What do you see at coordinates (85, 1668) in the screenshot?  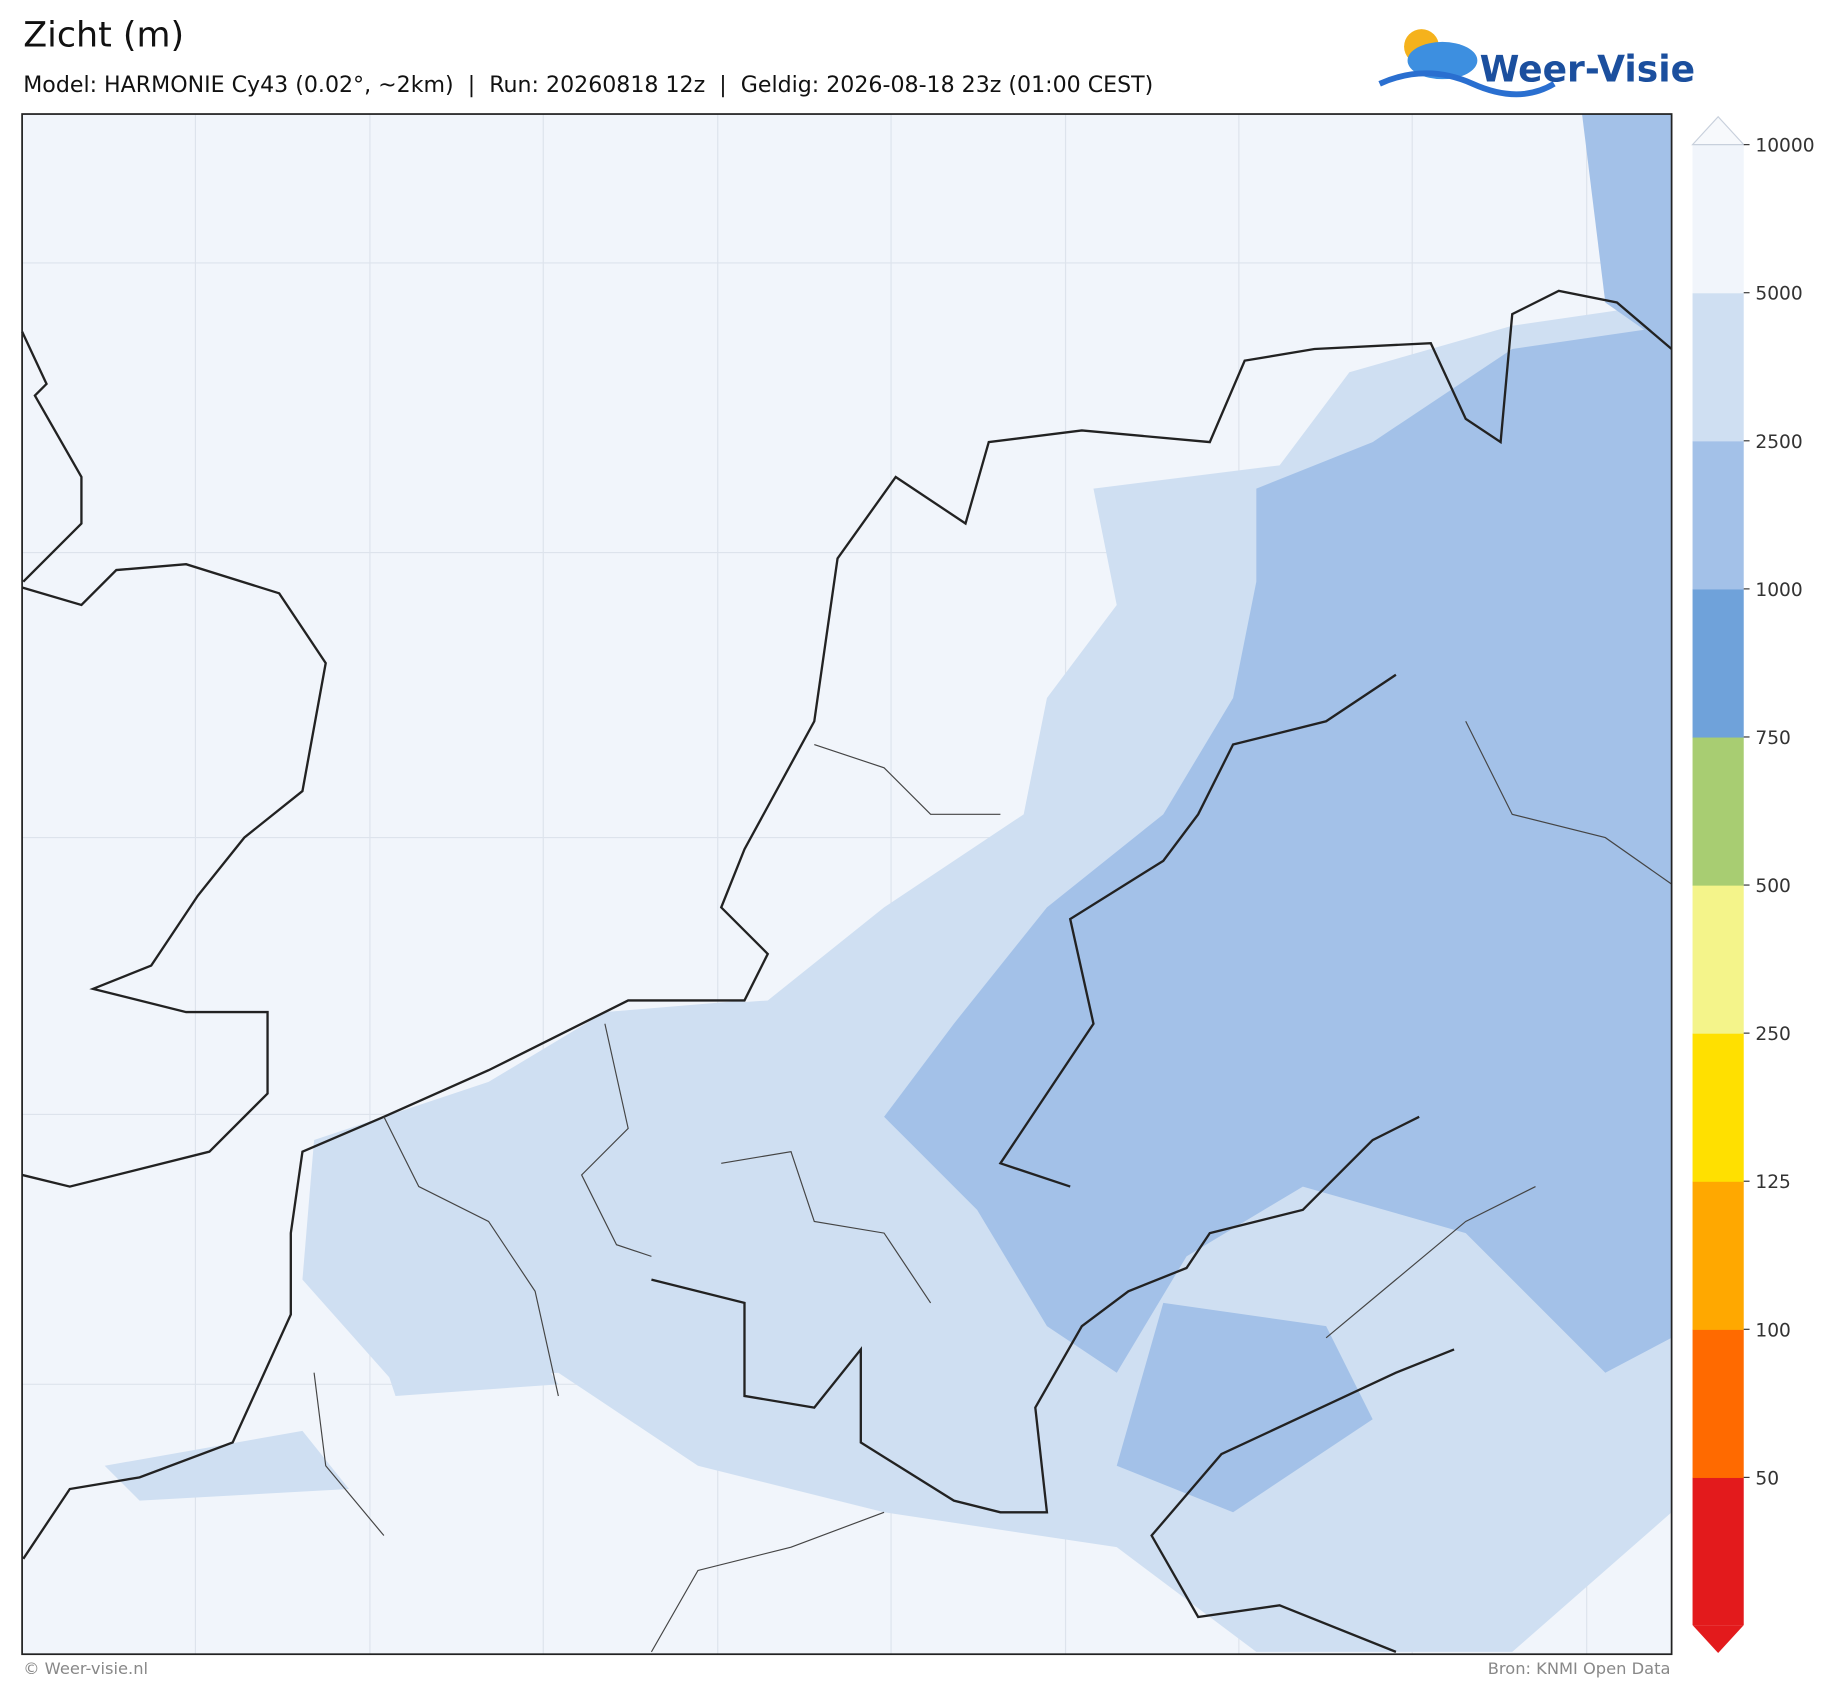 I see `footer-left: © Weer-visie.nl` at bounding box center [85, 1668].